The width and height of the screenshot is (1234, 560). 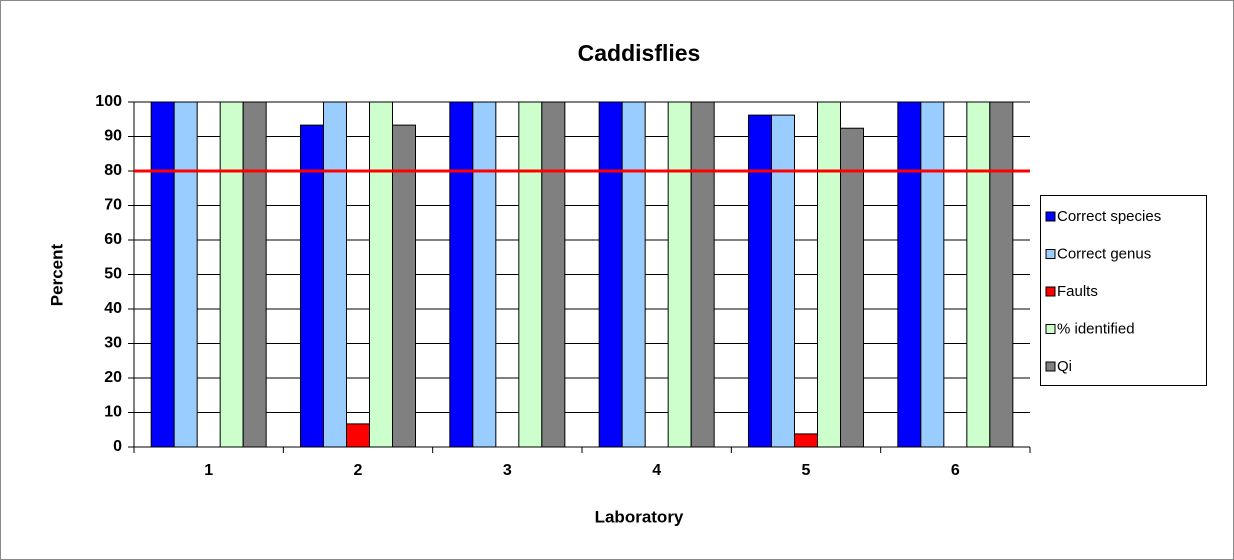 What do you see at coordinates (113, 412) in the screenshot?
I see `y-tick-label: 10` at bounding box center [113, 412].